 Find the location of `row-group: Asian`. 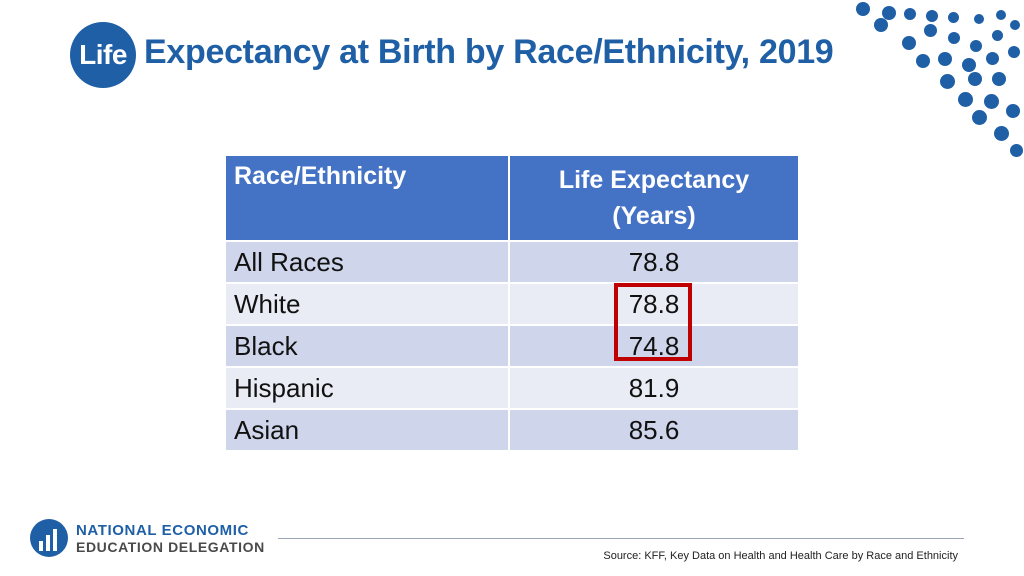

row-group: Asian is located at coordinates (368, 429).